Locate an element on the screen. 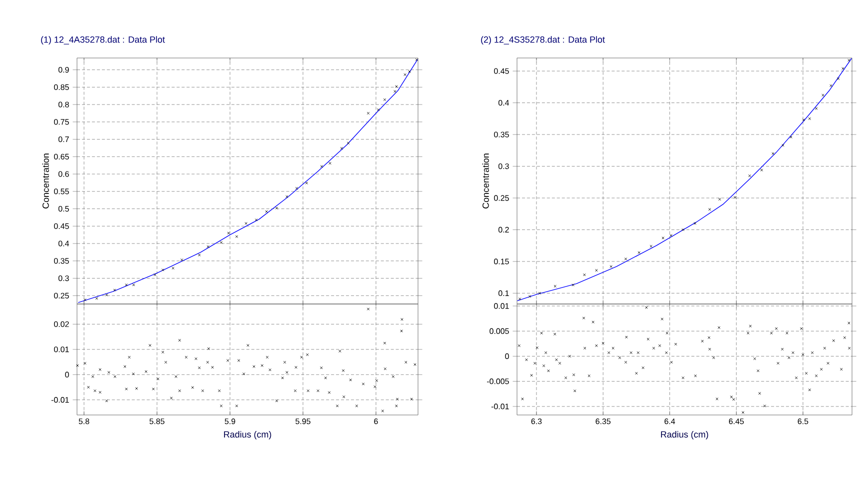  chart-title: (1) 12_4A35278.dat : Data Plot is located at coordinates (103, 40).